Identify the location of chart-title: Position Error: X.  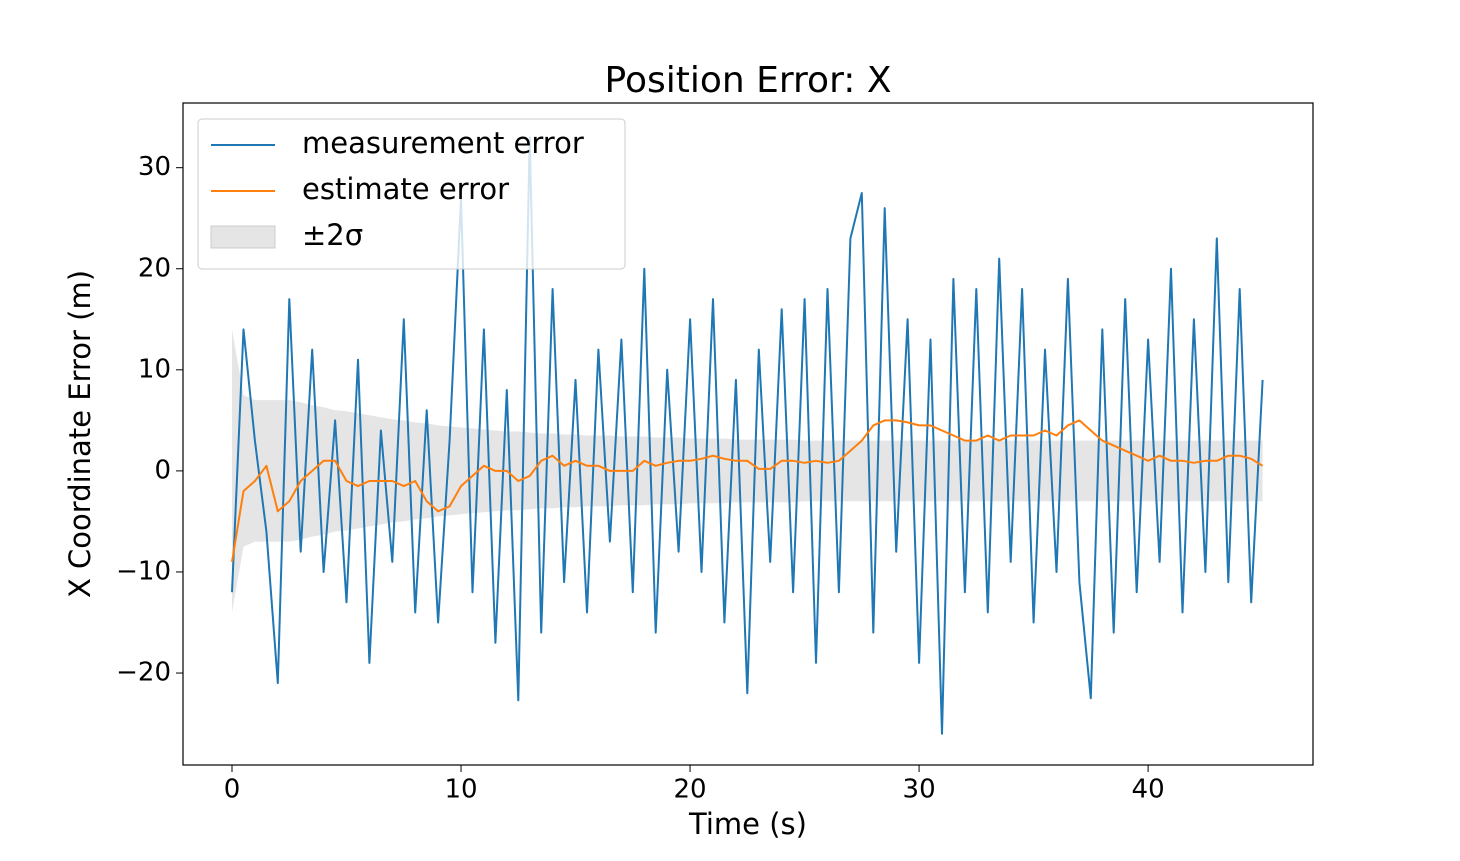
(748, 80).